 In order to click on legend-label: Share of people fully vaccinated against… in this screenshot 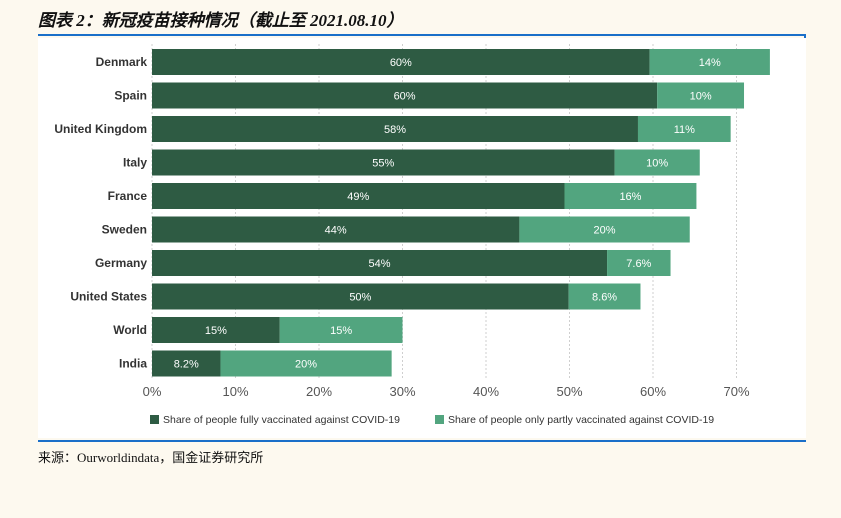, I will do `click(281, 420)`.